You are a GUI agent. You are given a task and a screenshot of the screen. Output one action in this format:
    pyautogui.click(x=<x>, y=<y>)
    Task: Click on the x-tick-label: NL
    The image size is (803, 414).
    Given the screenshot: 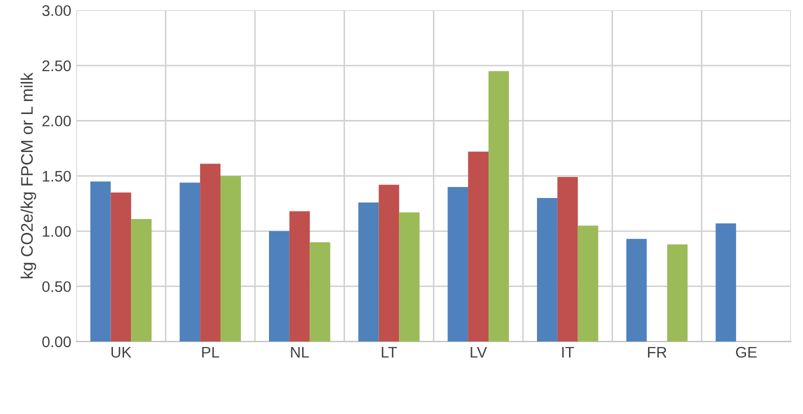 What is the action you would take?
    pyautogui.click(x=300, y=352)
    